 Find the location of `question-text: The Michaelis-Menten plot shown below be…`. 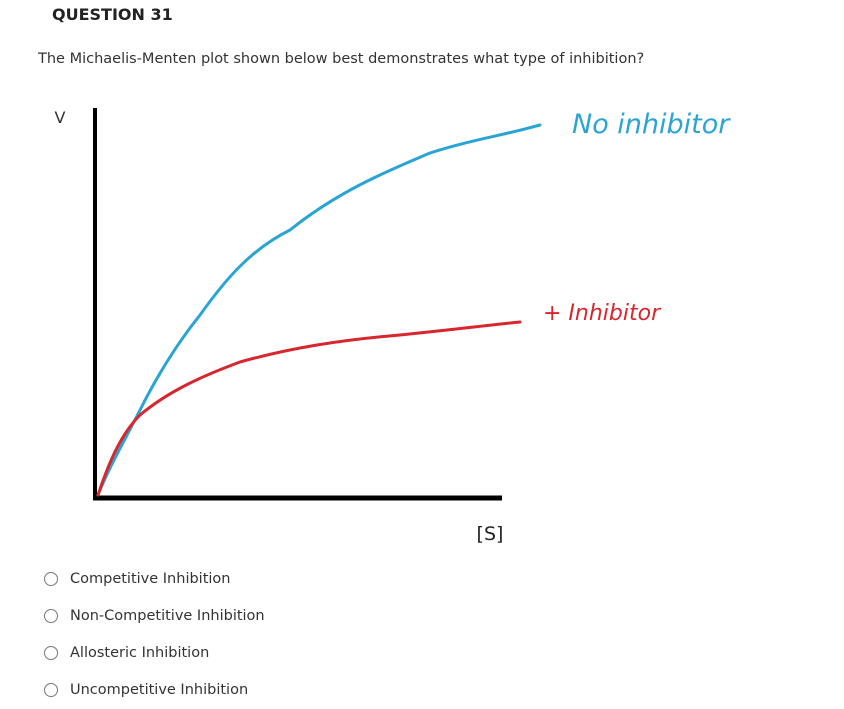

question-text: The Michaelis-Menten plot shown below be… is located at coordinates (341, 59).